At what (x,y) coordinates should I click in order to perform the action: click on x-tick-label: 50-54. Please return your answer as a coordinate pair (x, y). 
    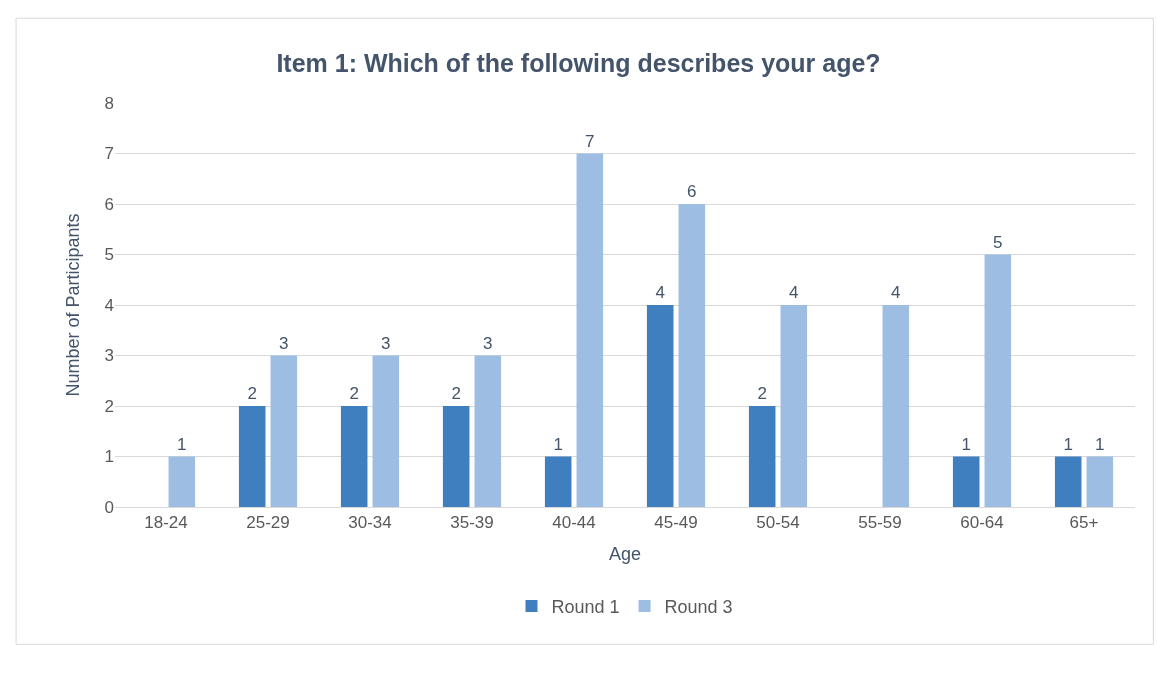
    Looking at the image, I should click on (778, 523).